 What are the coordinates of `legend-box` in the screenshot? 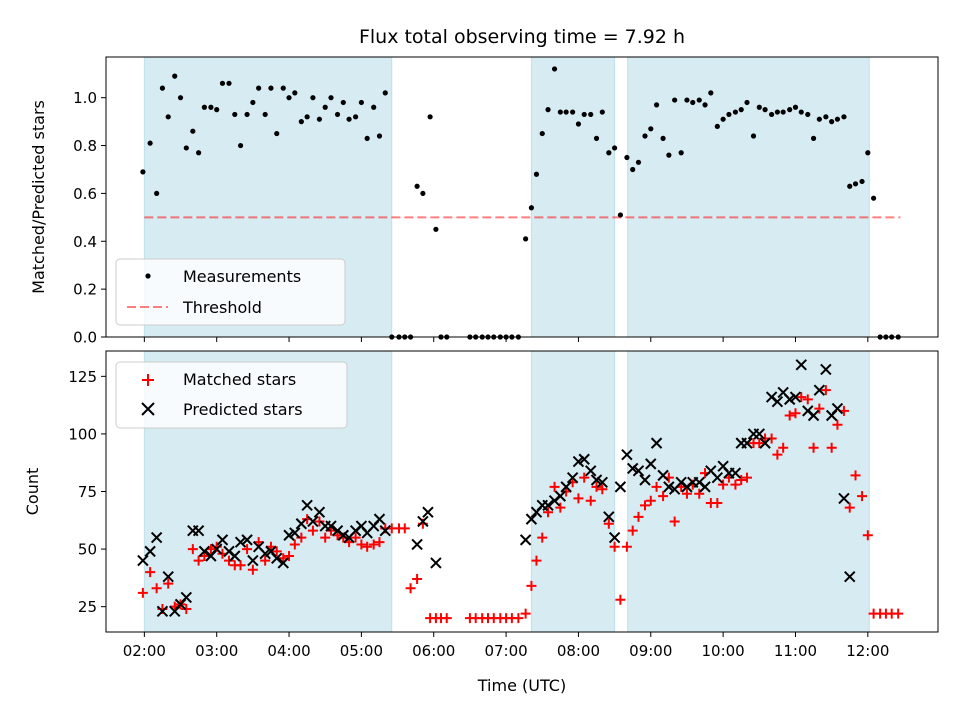 It's located at (231, 395).